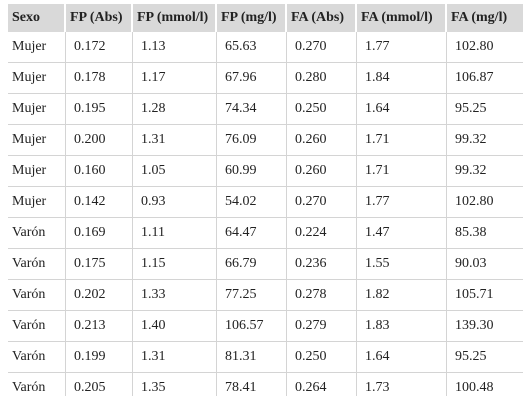 The image size is (532, 406). I want to click on table-cell: 139.30, so click(485, 326).